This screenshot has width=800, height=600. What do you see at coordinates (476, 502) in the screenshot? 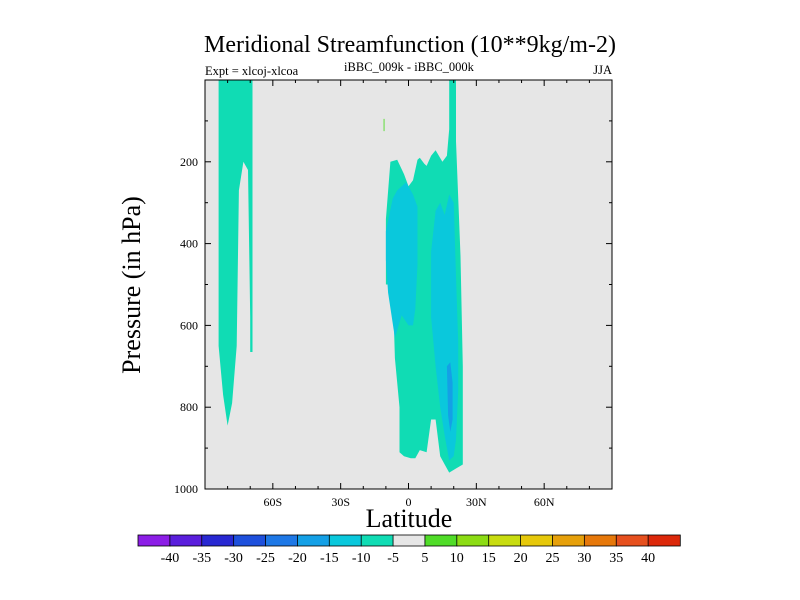
I see `x-tick-label: 30N` at bounding box center [476, 502].